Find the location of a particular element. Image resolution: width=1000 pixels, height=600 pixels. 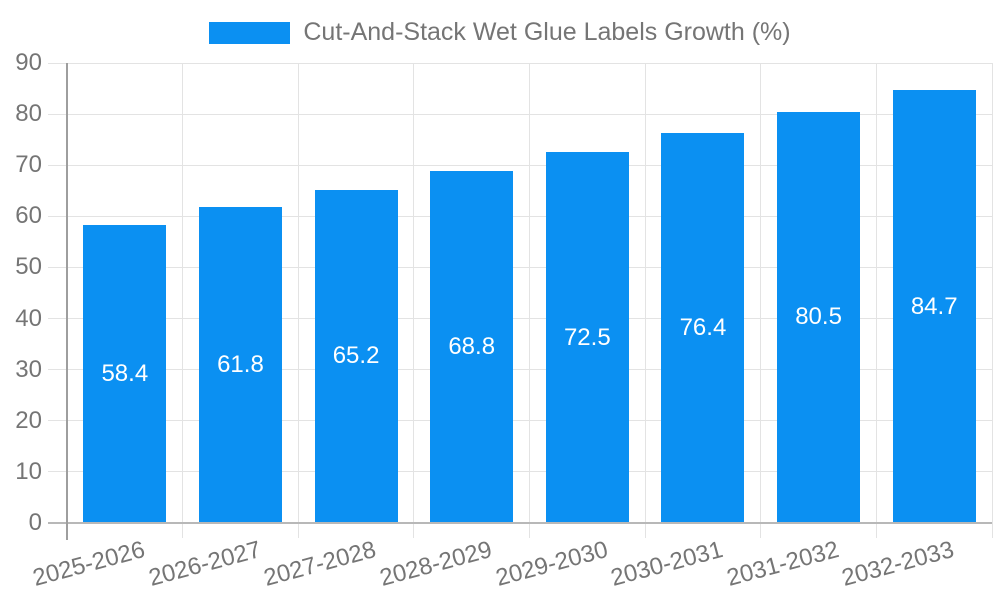

legend-swatch is located at coordinates (250, 32).